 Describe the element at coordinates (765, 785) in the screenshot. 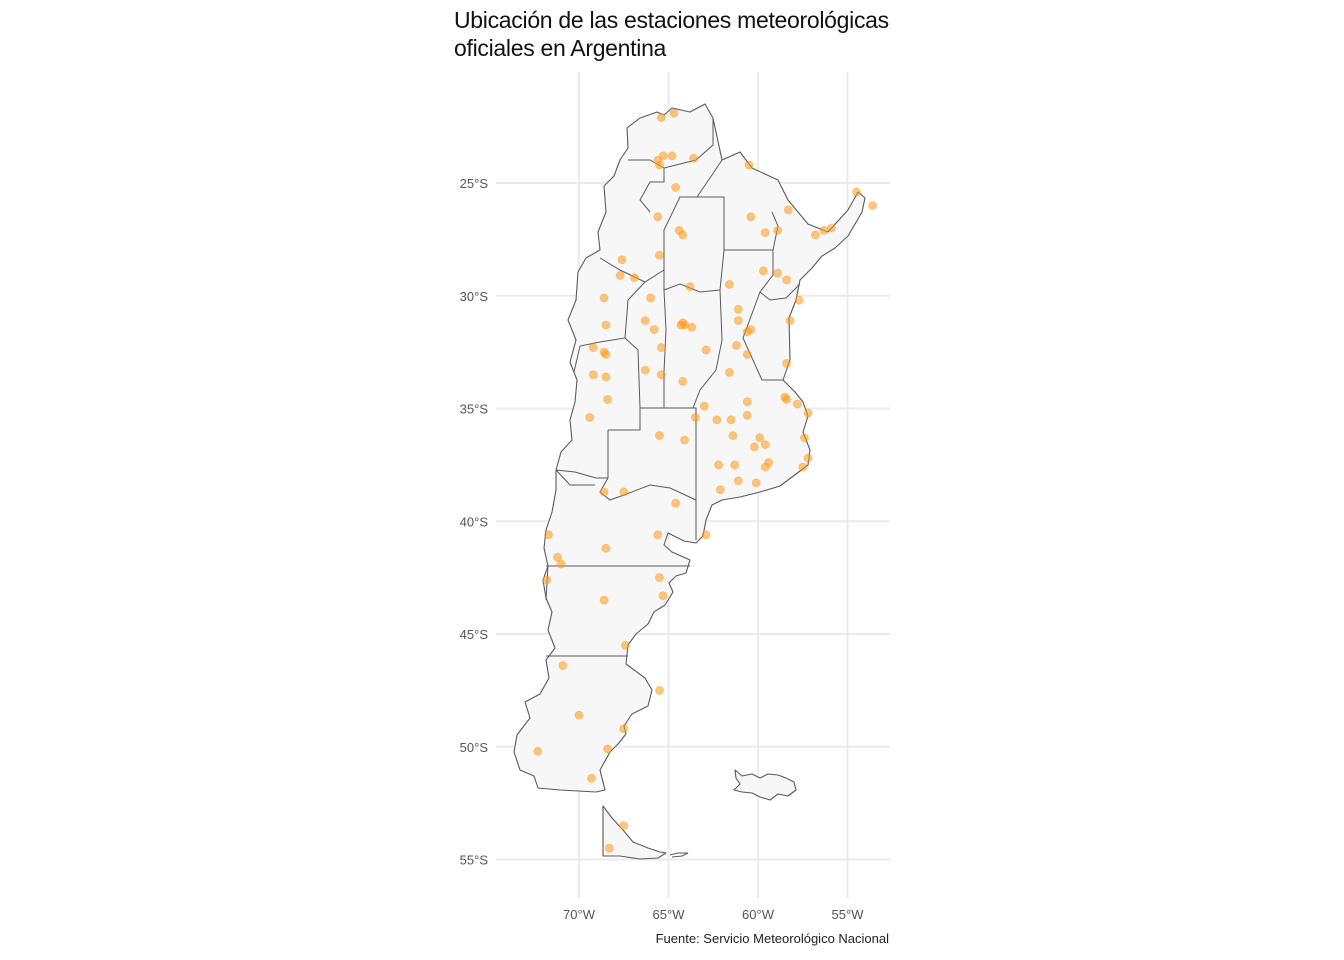

I see `islas-malvinas` at that location.